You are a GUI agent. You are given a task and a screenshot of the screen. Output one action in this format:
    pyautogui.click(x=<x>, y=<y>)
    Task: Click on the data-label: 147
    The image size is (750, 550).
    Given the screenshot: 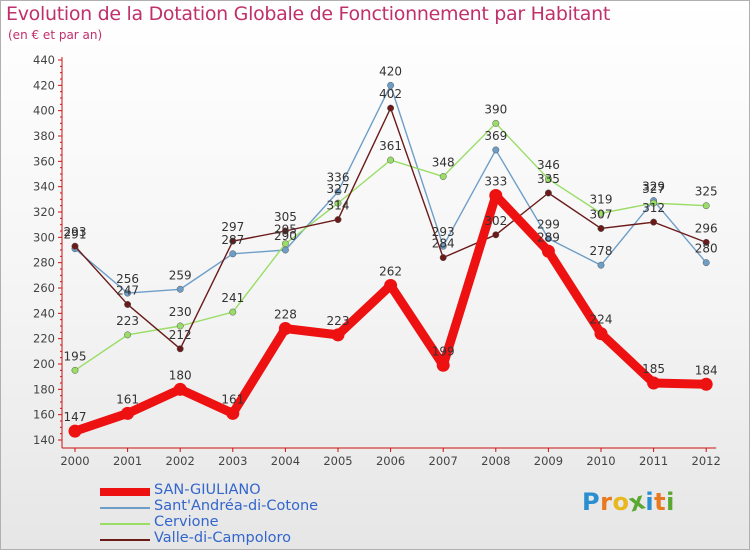 What is the action you would take?
    pyautogui.click(x=75, y=417)
    